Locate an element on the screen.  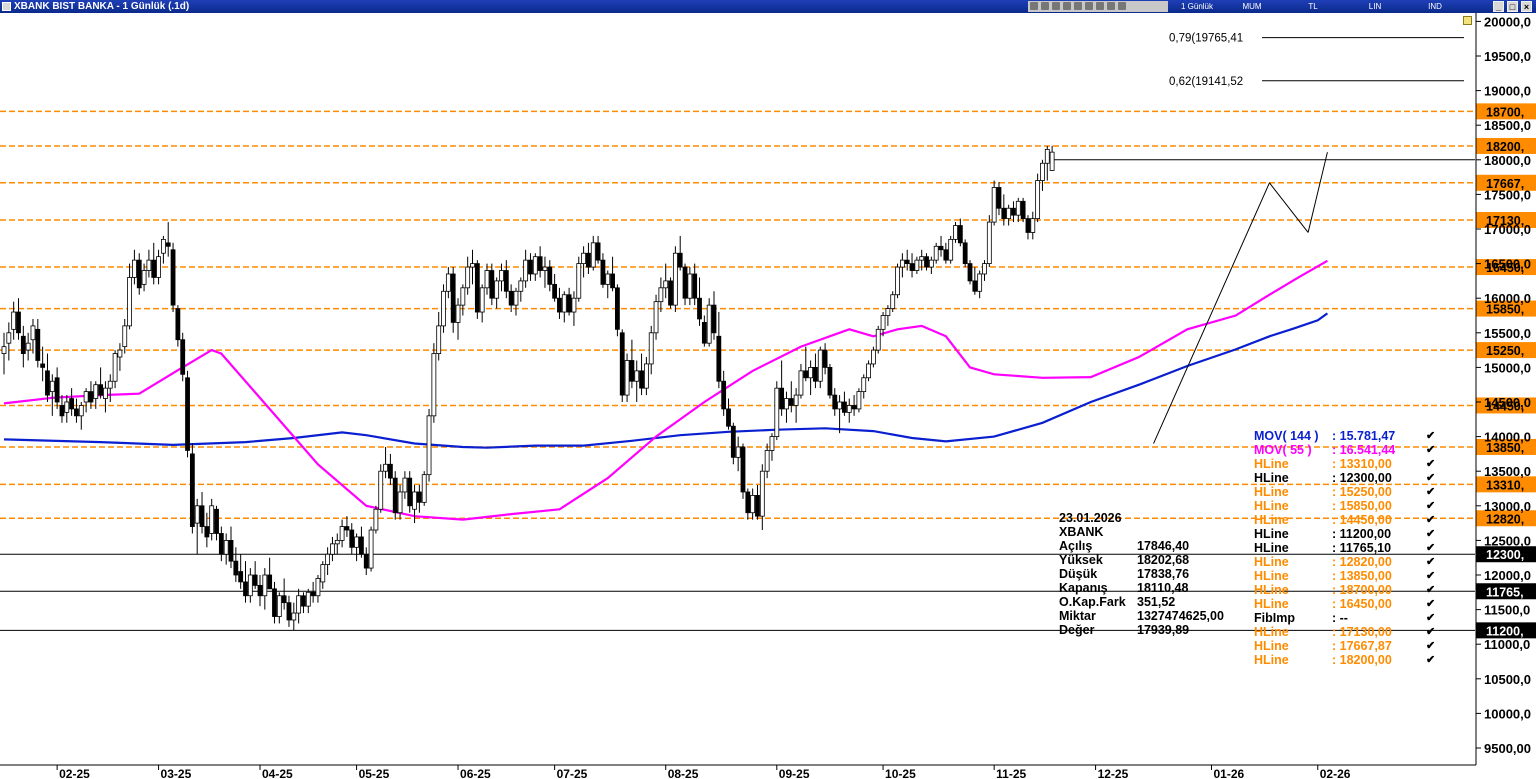
chart-type-selector: MUM is located at coordinates (1252, 6).